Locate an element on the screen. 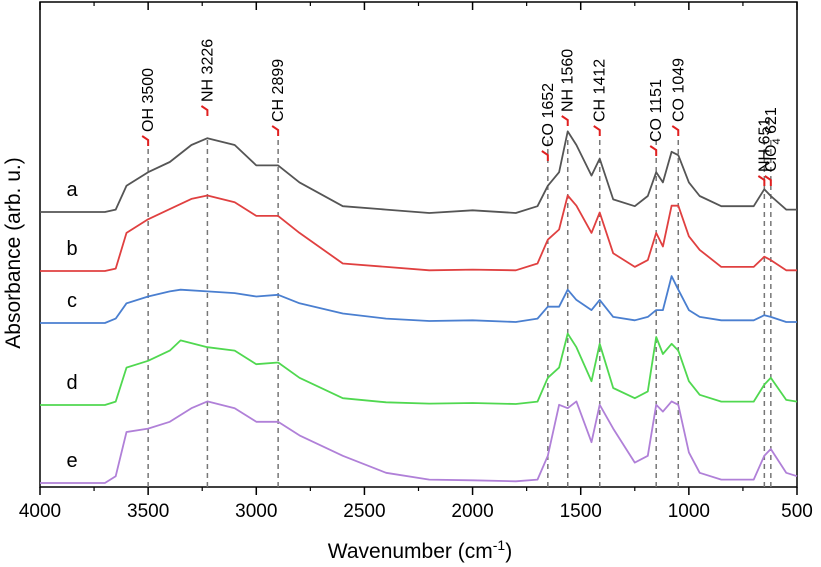 Image resolution: width=821 pixels, height=567 pixels. peak-value: 621 is located at coordinates (771, 122).